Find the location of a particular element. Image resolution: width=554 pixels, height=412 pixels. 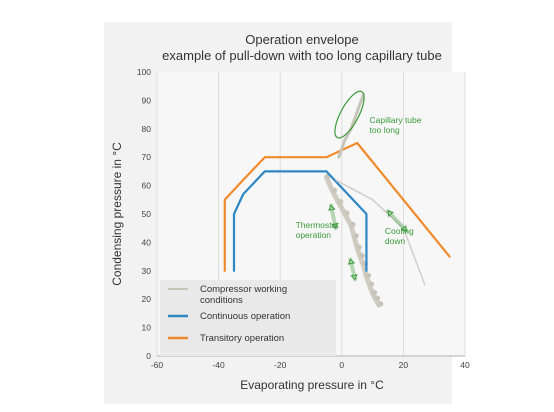

legend-label: Transitory operation is located at coordinates (242, 338).